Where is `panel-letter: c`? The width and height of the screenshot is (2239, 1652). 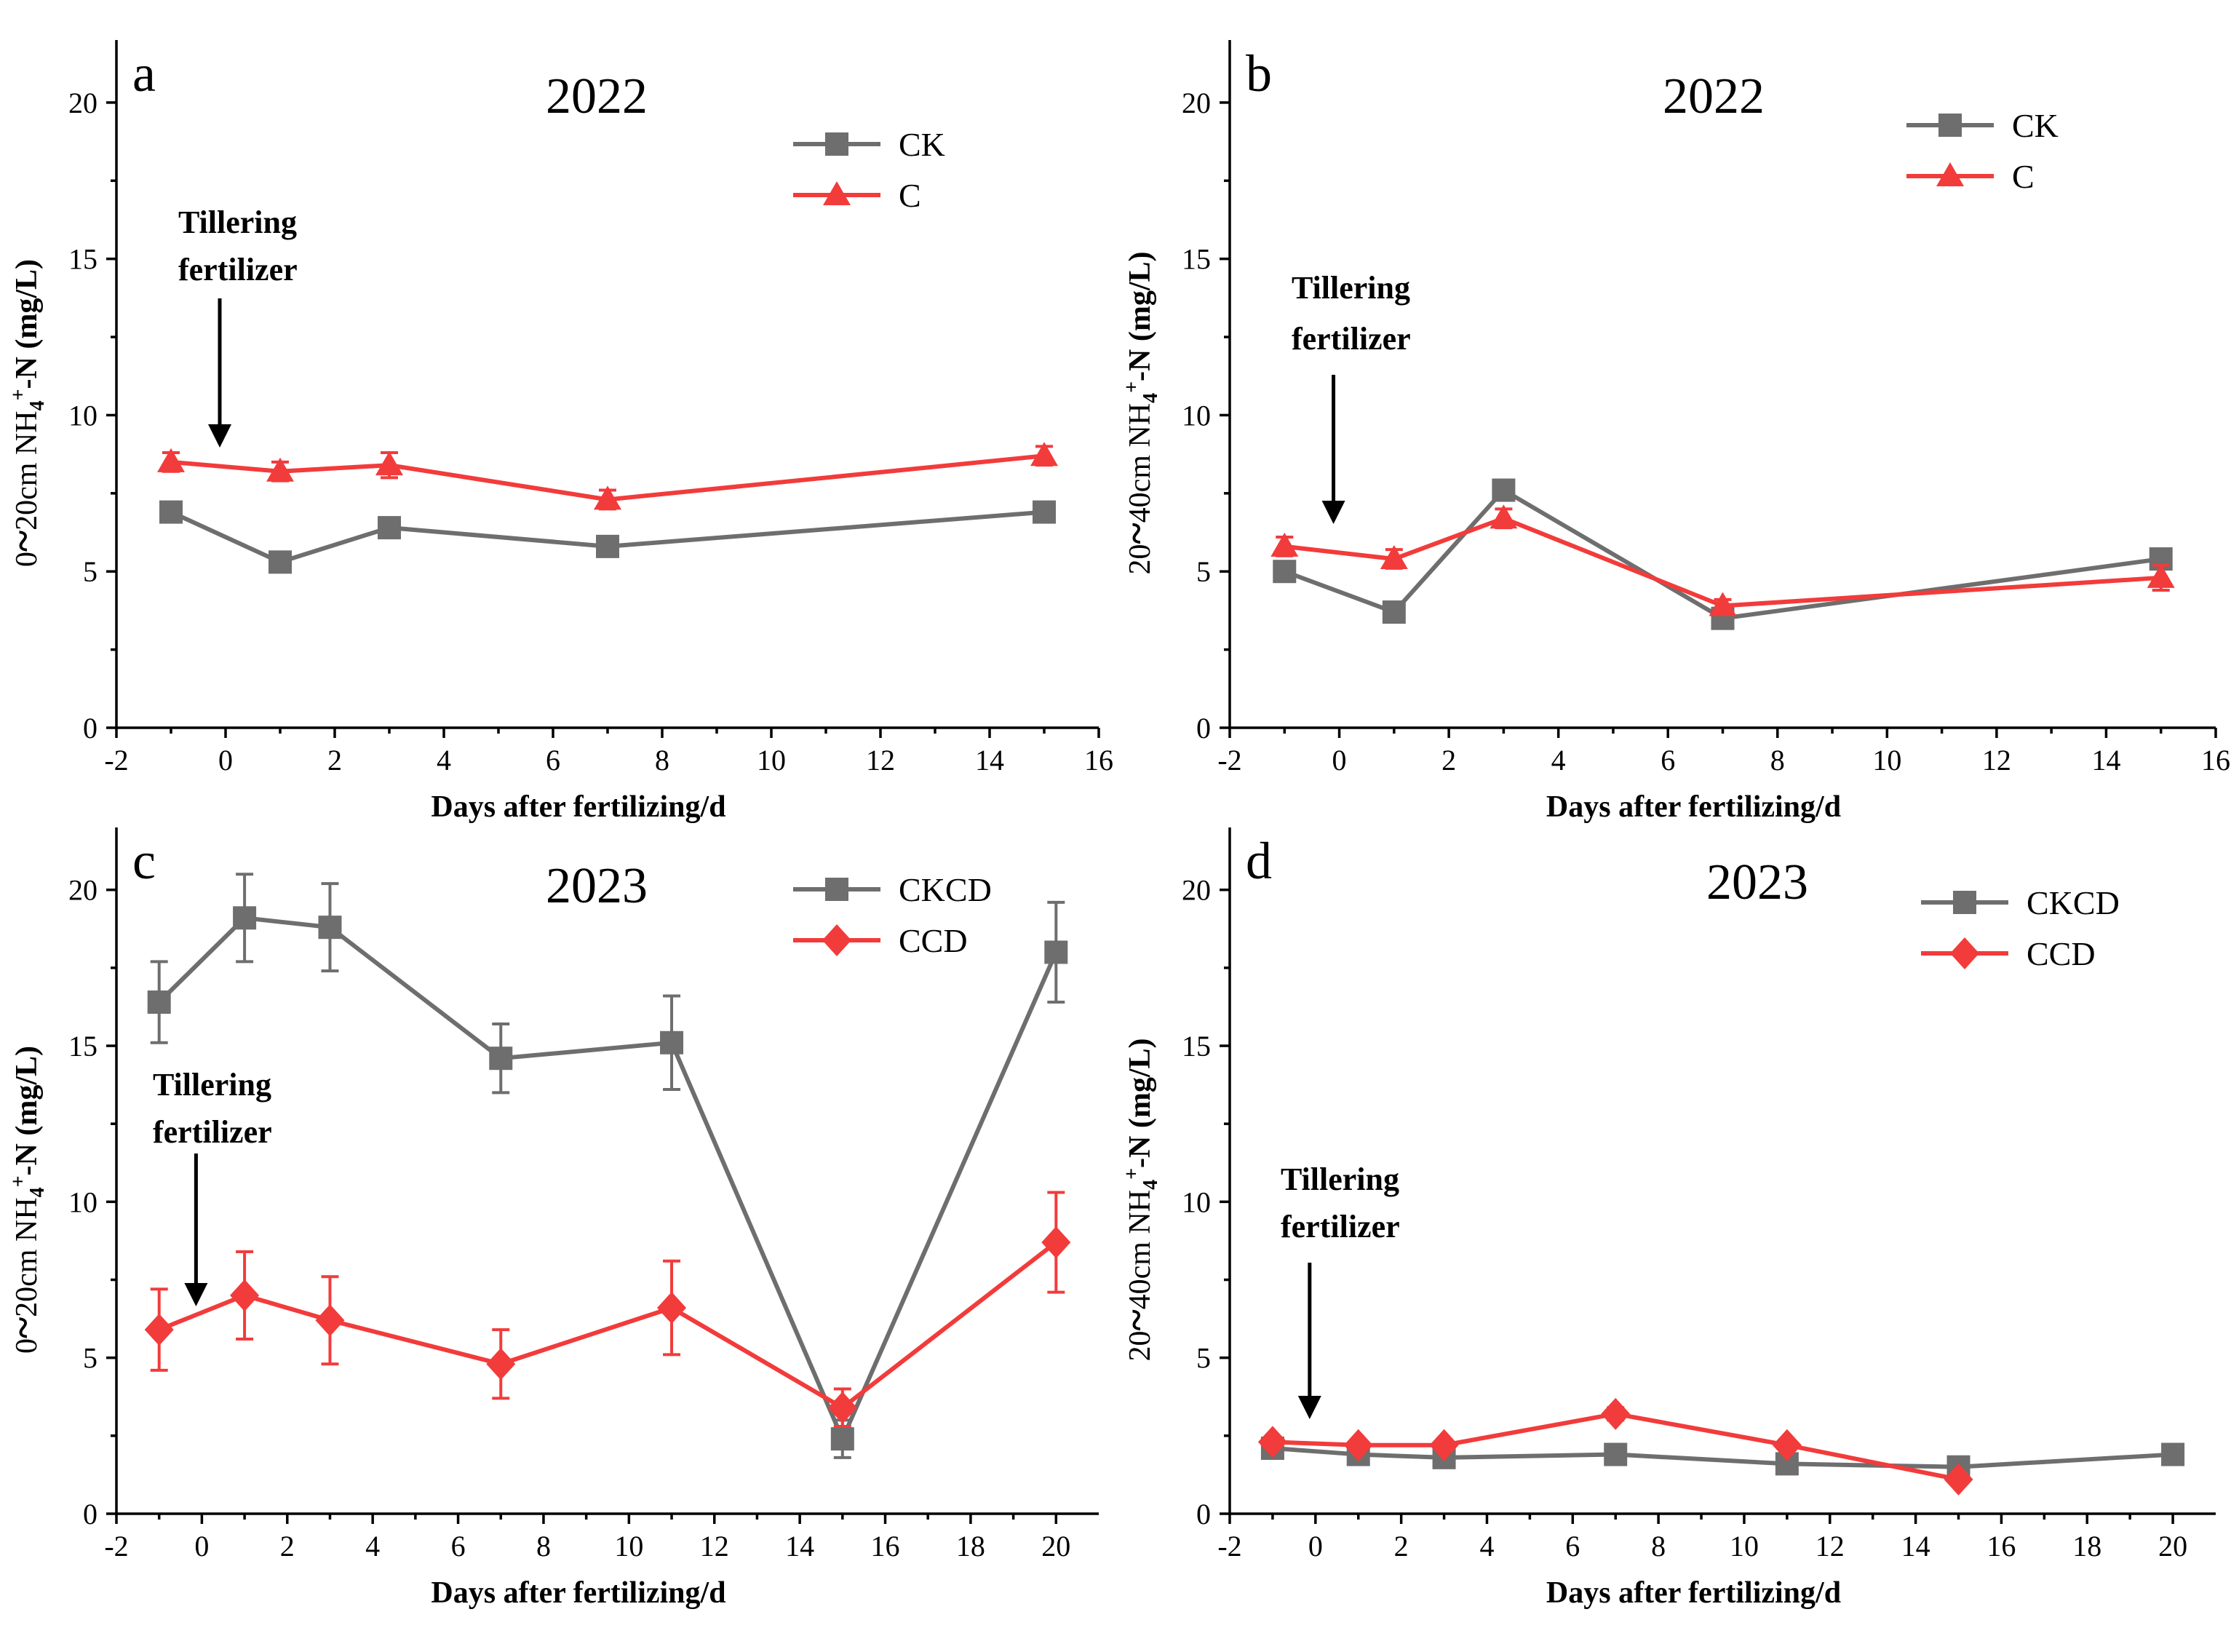
panel-letter: c is located at coordinates (144, 861).